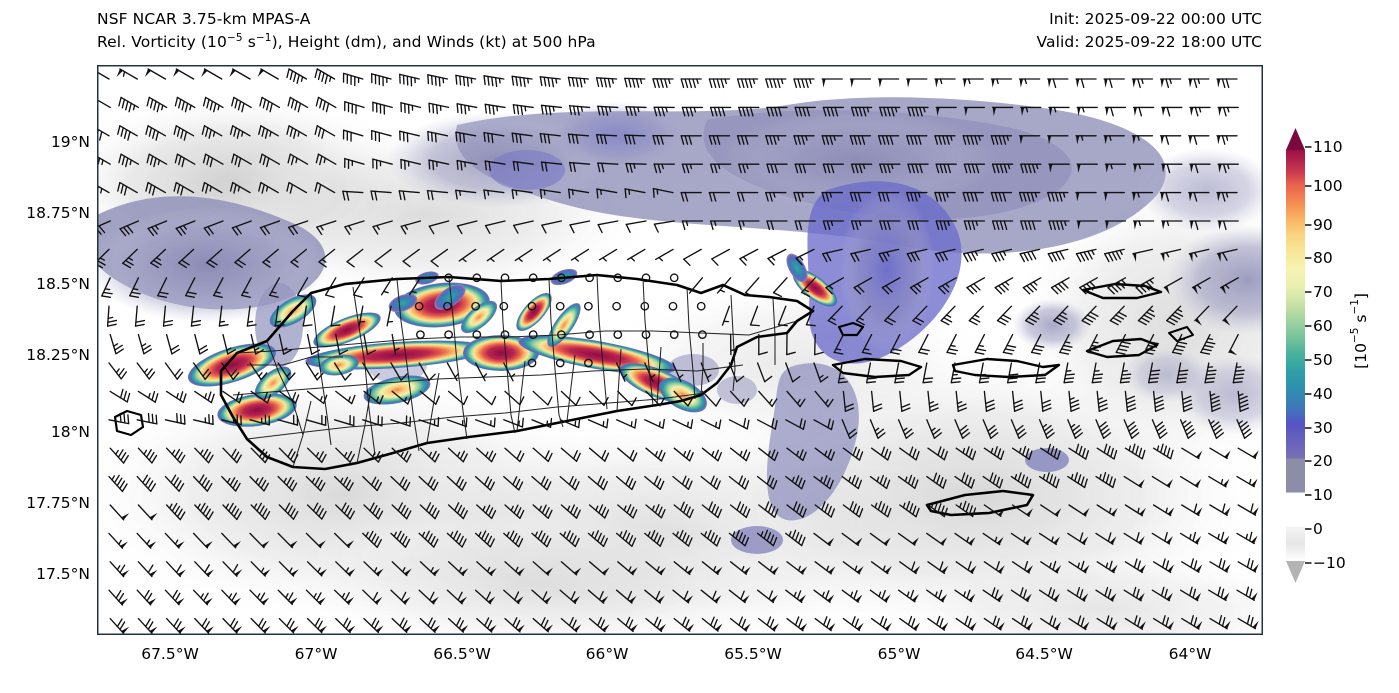  Describe the element at coordinates (462, 654) in the screenshot. I see `x-tick-label: 66.5°W` at that location.